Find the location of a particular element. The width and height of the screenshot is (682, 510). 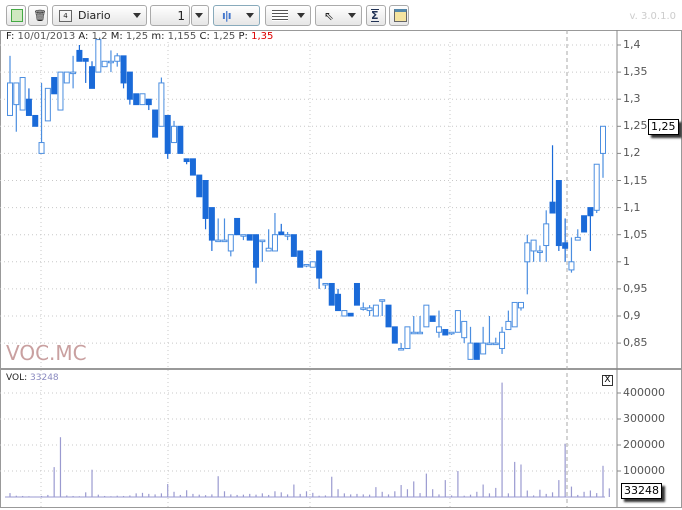

chart-type-select: ı|ı is located at coordinates (236, 15).